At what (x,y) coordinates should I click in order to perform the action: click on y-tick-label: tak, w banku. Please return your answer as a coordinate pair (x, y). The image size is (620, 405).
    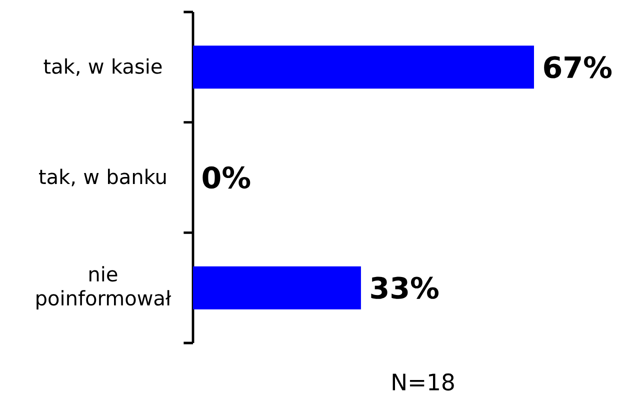
    Looking at the image, I should click on (102, 177).